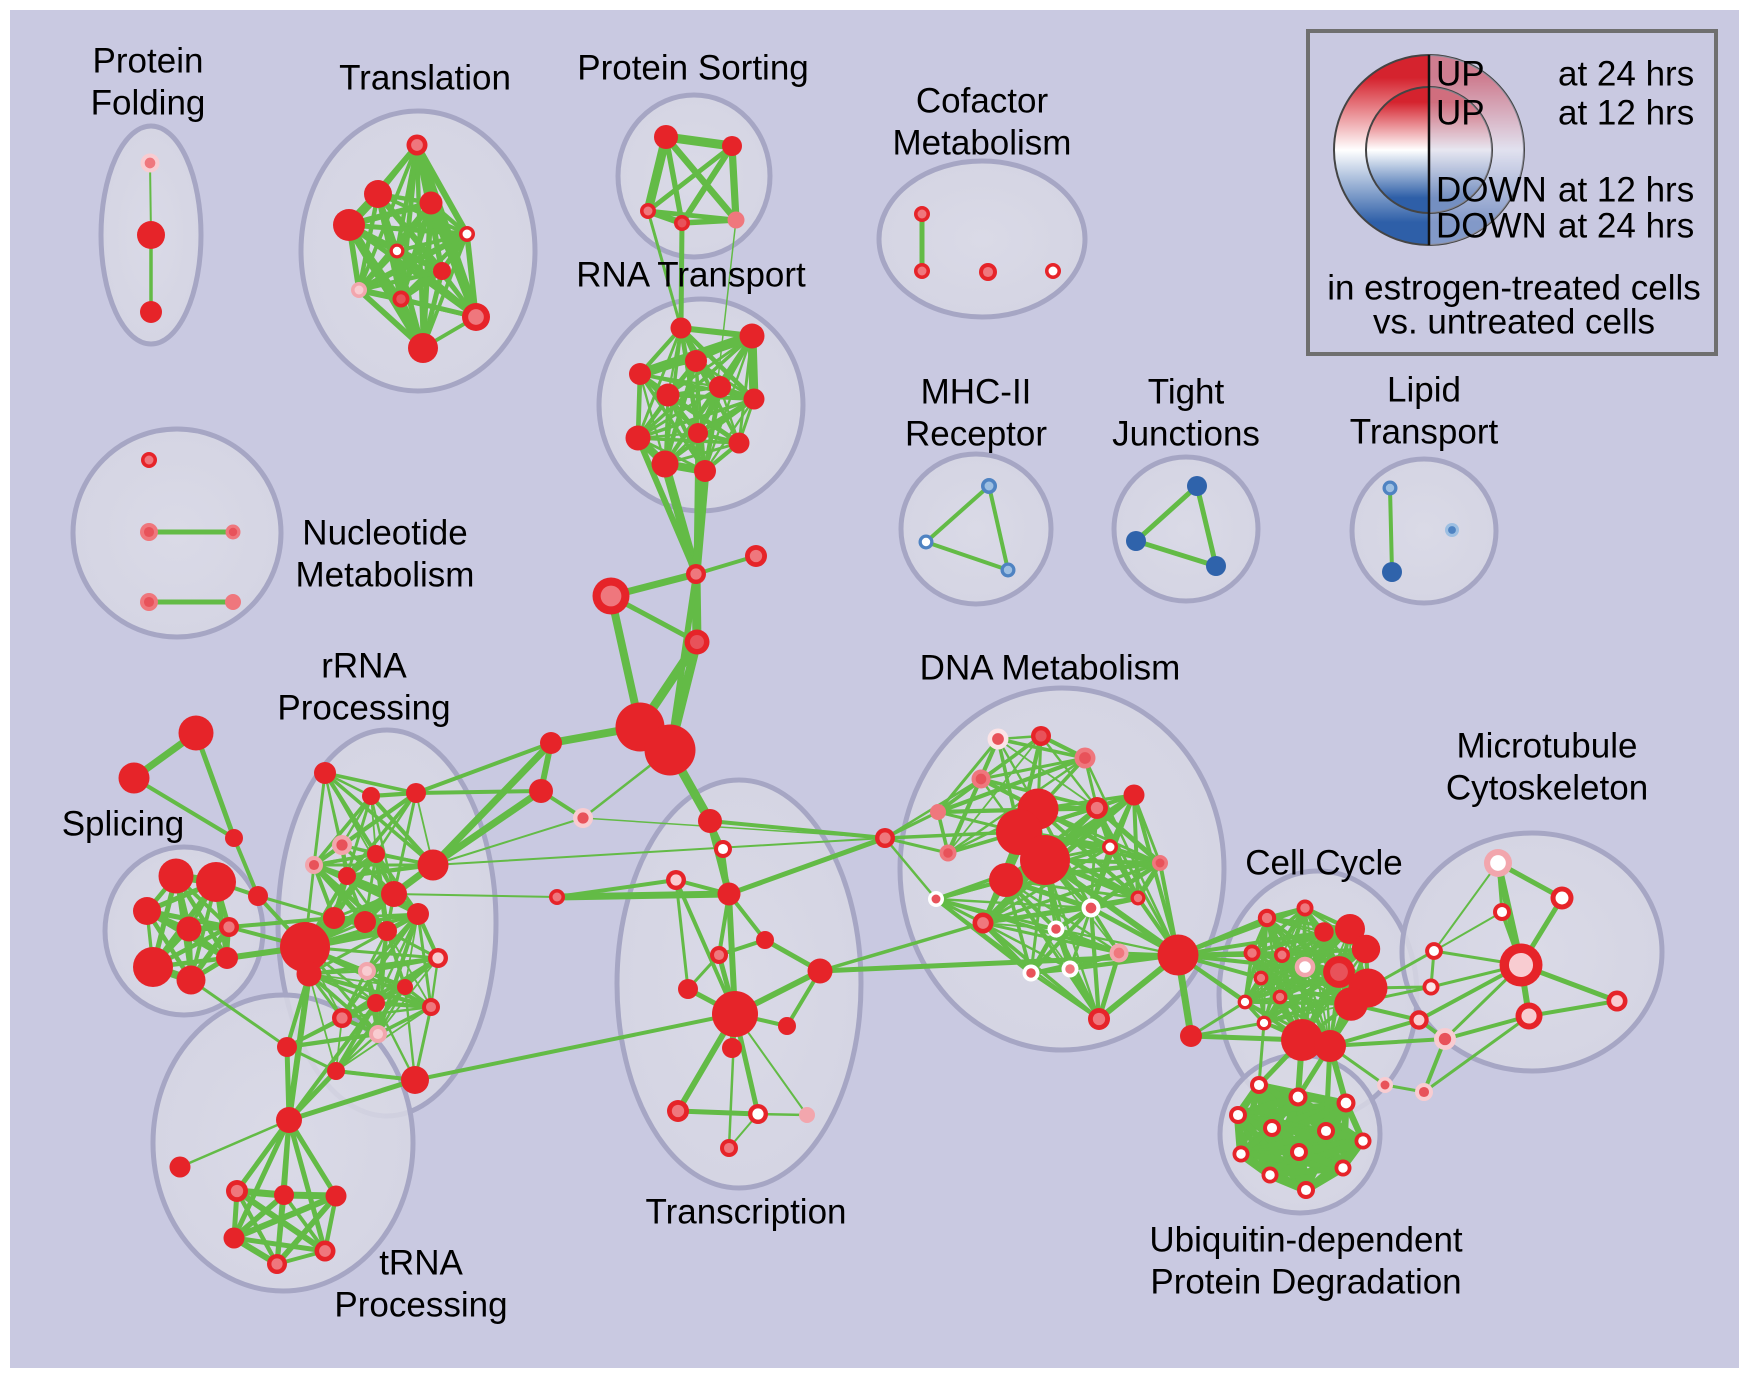  What do you see at coordinates (378, 194) in the screenshot?
I see `node-t2` at bounding box center [378, 194].